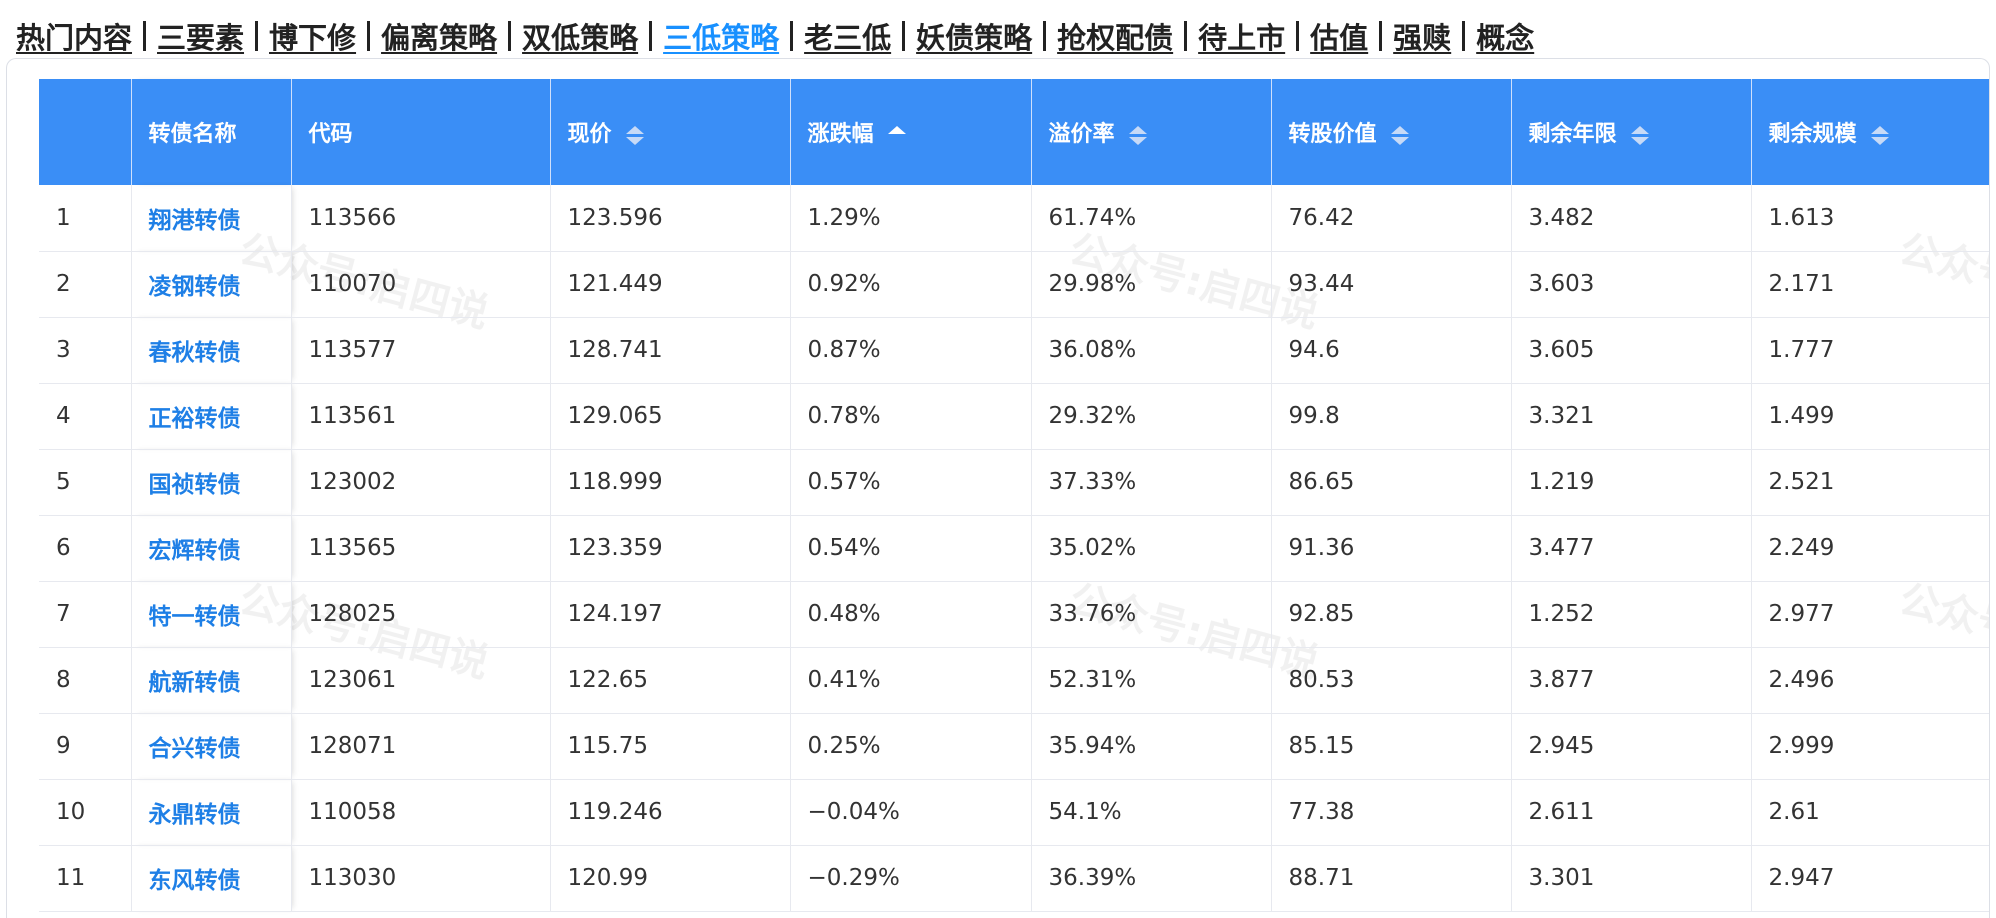  Describe the element at coordinates (1391, 218) in the screenshot. I see `cell-conv_value: 76.42` at that location.